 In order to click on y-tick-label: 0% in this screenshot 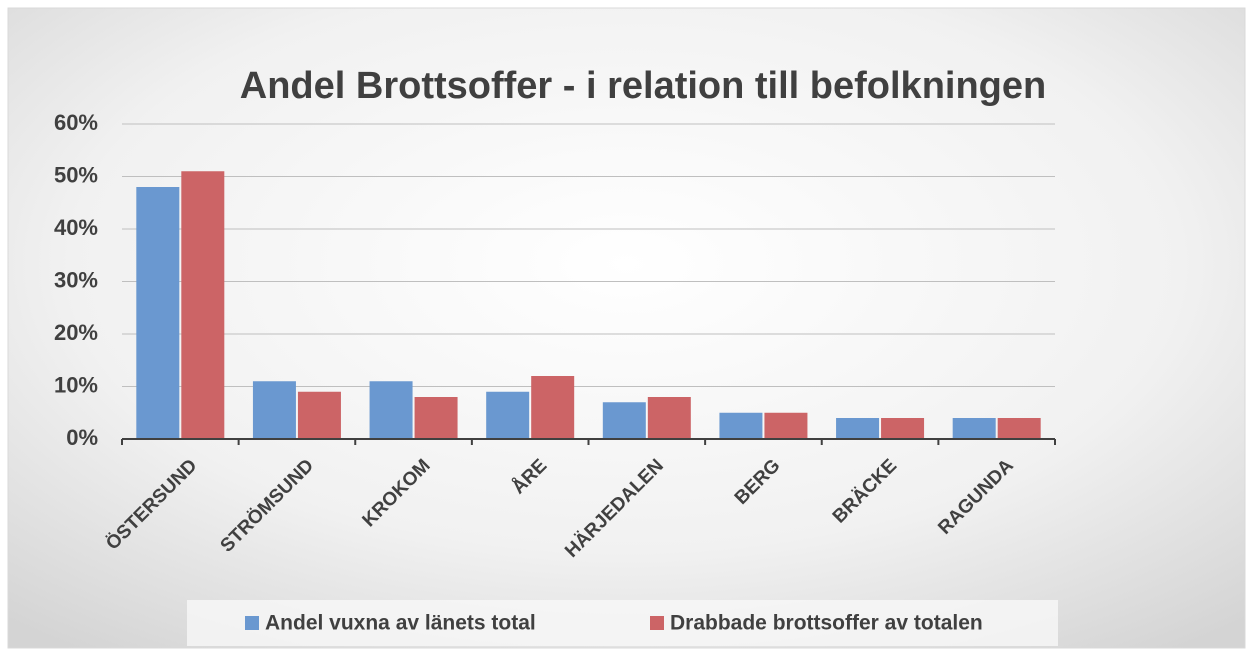, I will do `click(82, 437)`.